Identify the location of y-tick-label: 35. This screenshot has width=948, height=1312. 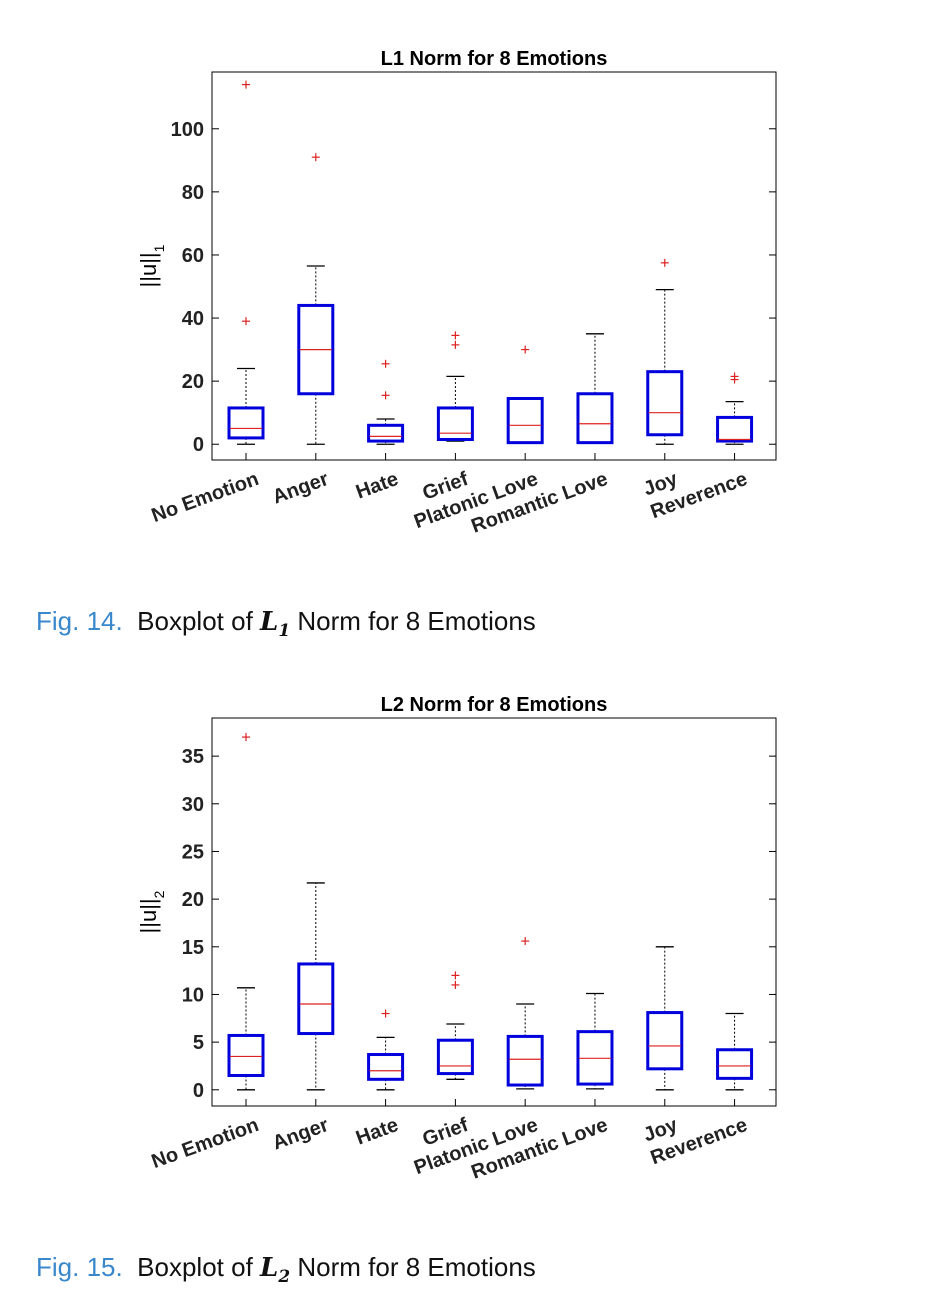
(193, 757).